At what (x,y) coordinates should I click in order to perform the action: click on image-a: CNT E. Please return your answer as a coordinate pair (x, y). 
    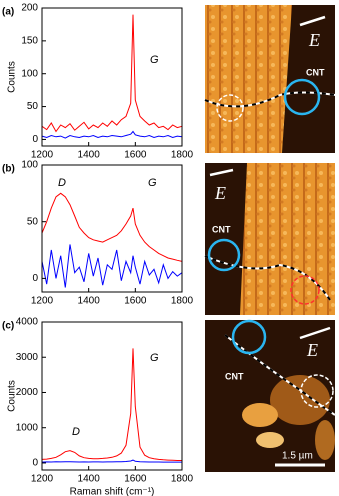
    Looking at the image, I should click on (270, 79).